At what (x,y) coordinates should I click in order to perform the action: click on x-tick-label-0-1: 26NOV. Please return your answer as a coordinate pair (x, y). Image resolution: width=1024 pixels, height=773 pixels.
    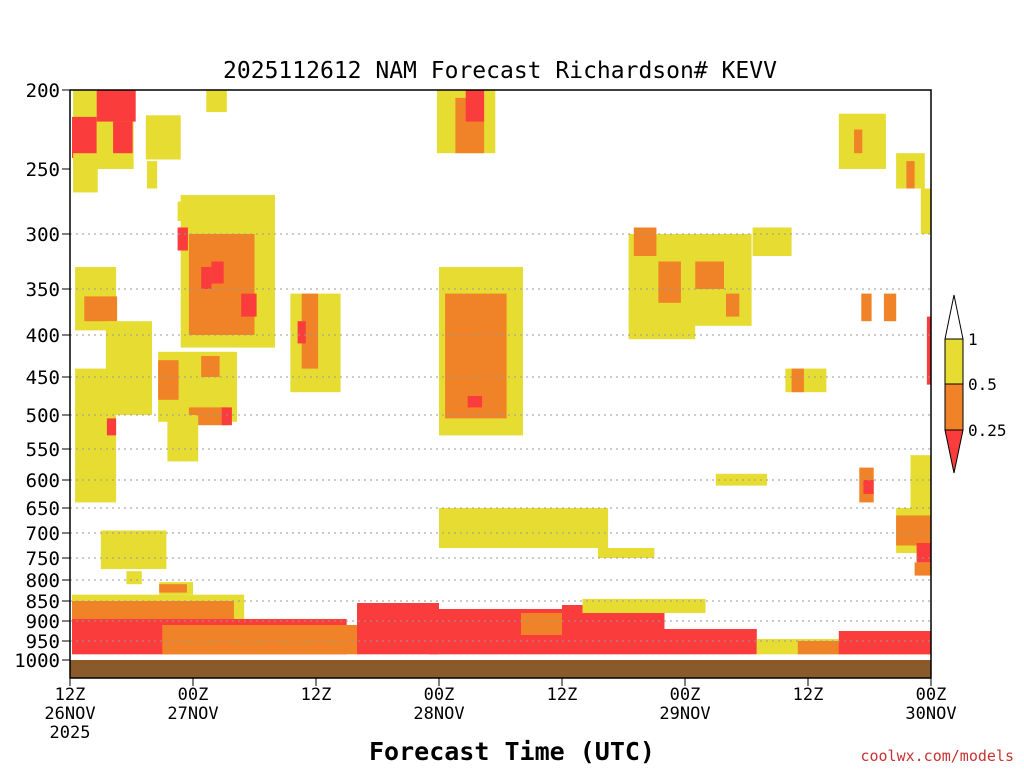
    Looking at the image, I should click on (69, 714).